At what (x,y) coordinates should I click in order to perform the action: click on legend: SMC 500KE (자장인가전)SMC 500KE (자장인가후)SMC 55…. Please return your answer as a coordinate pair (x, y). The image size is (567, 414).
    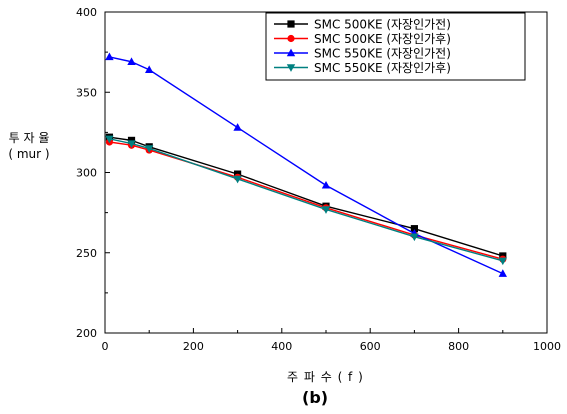
    Looking at the image, I should click on (395, 46).